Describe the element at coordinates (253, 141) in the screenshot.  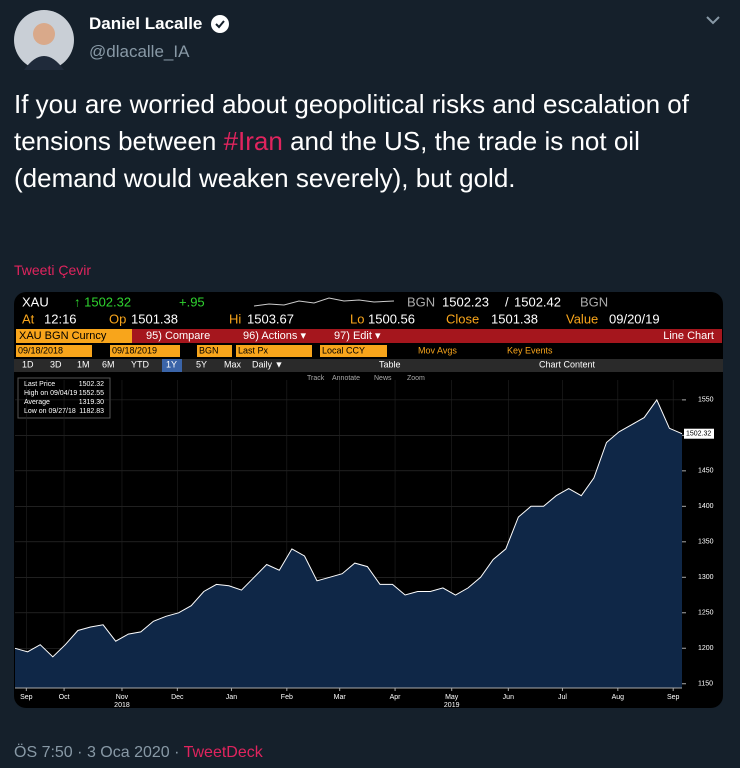
I see `hashtag: #Iran` at that location.